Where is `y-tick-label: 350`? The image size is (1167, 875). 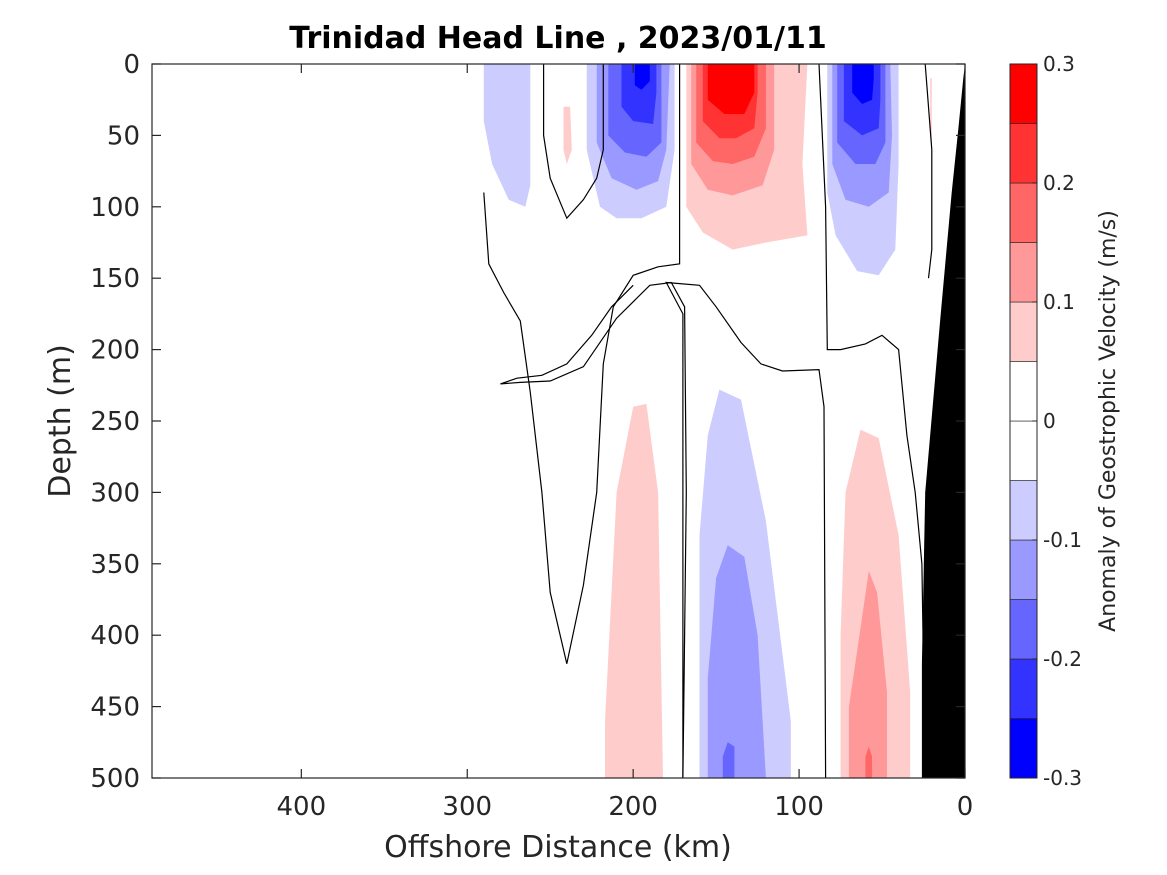 y-tick-label: 350 is located at coordinates (115, 565).